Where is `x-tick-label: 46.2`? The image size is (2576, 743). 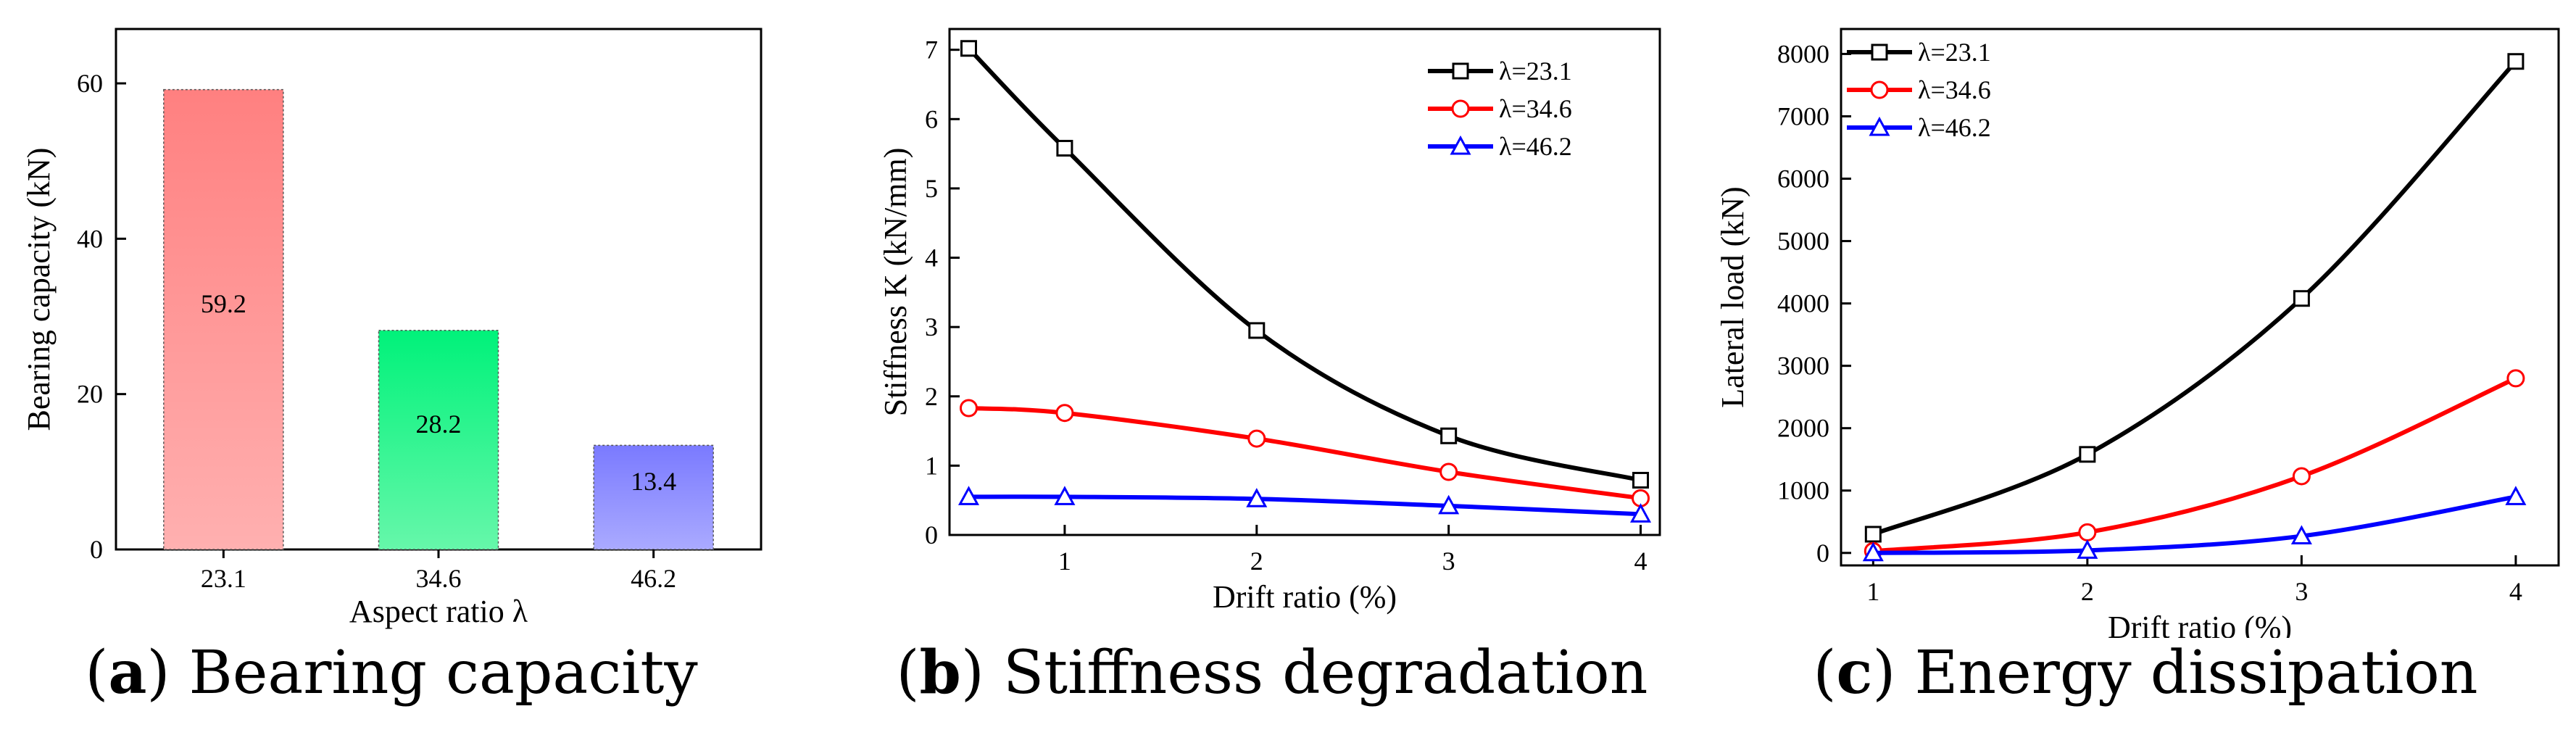
x-tick-label: 46.2 is located at coordinates (653, 578).